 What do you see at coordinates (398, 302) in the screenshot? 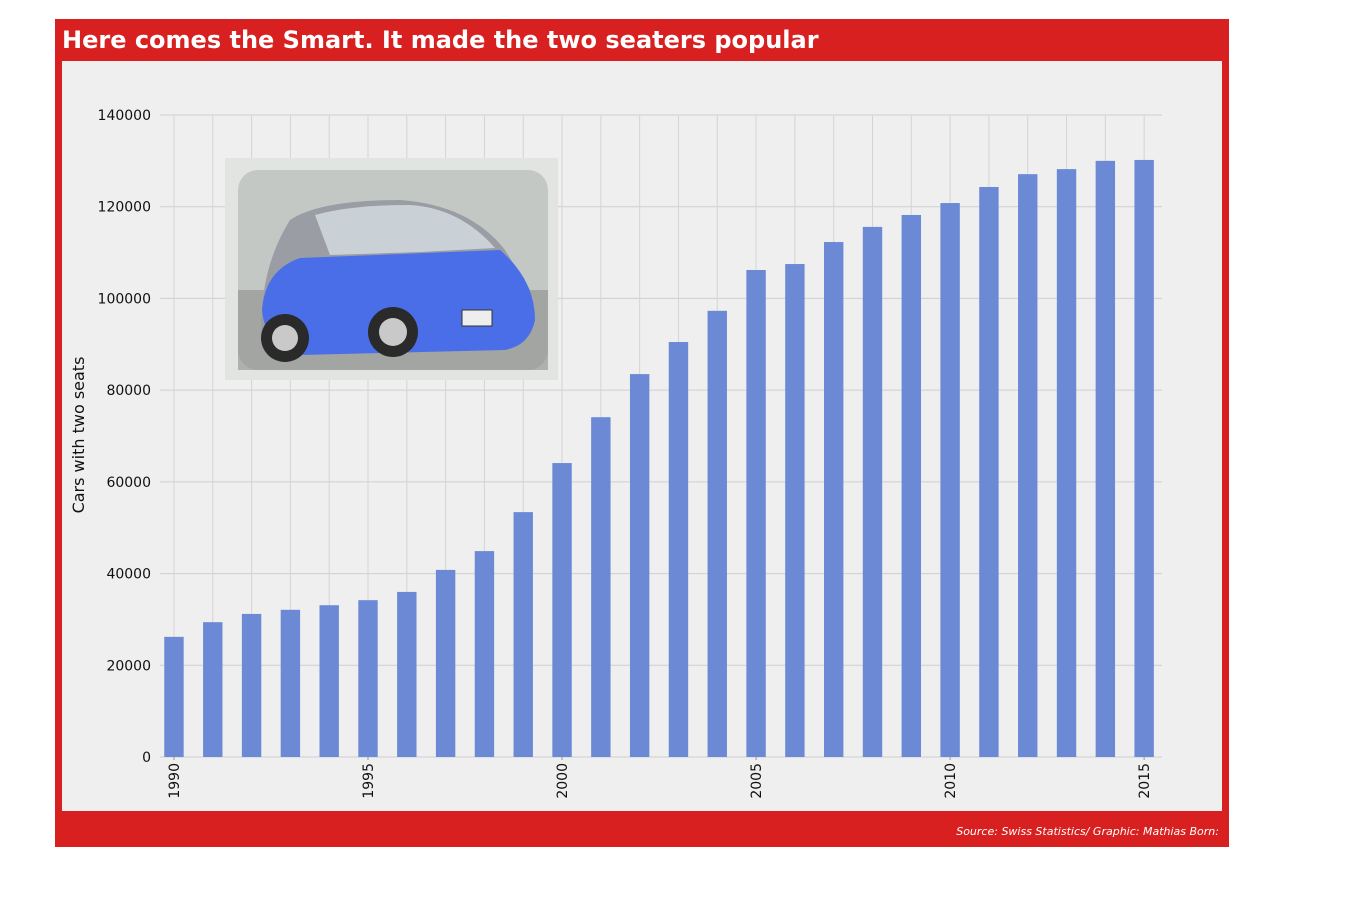
I see `car-shell` at bounding box center [398, 302].